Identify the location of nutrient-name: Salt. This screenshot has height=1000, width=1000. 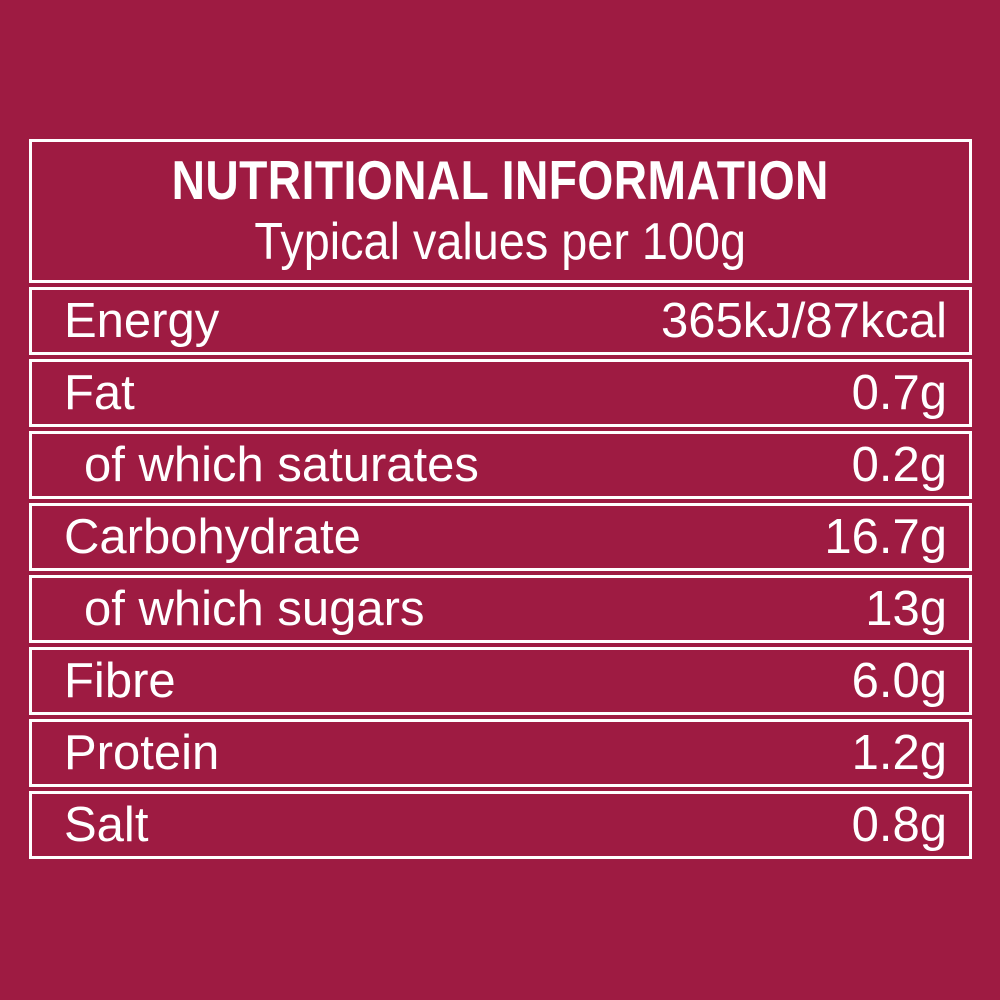
(106, 825).